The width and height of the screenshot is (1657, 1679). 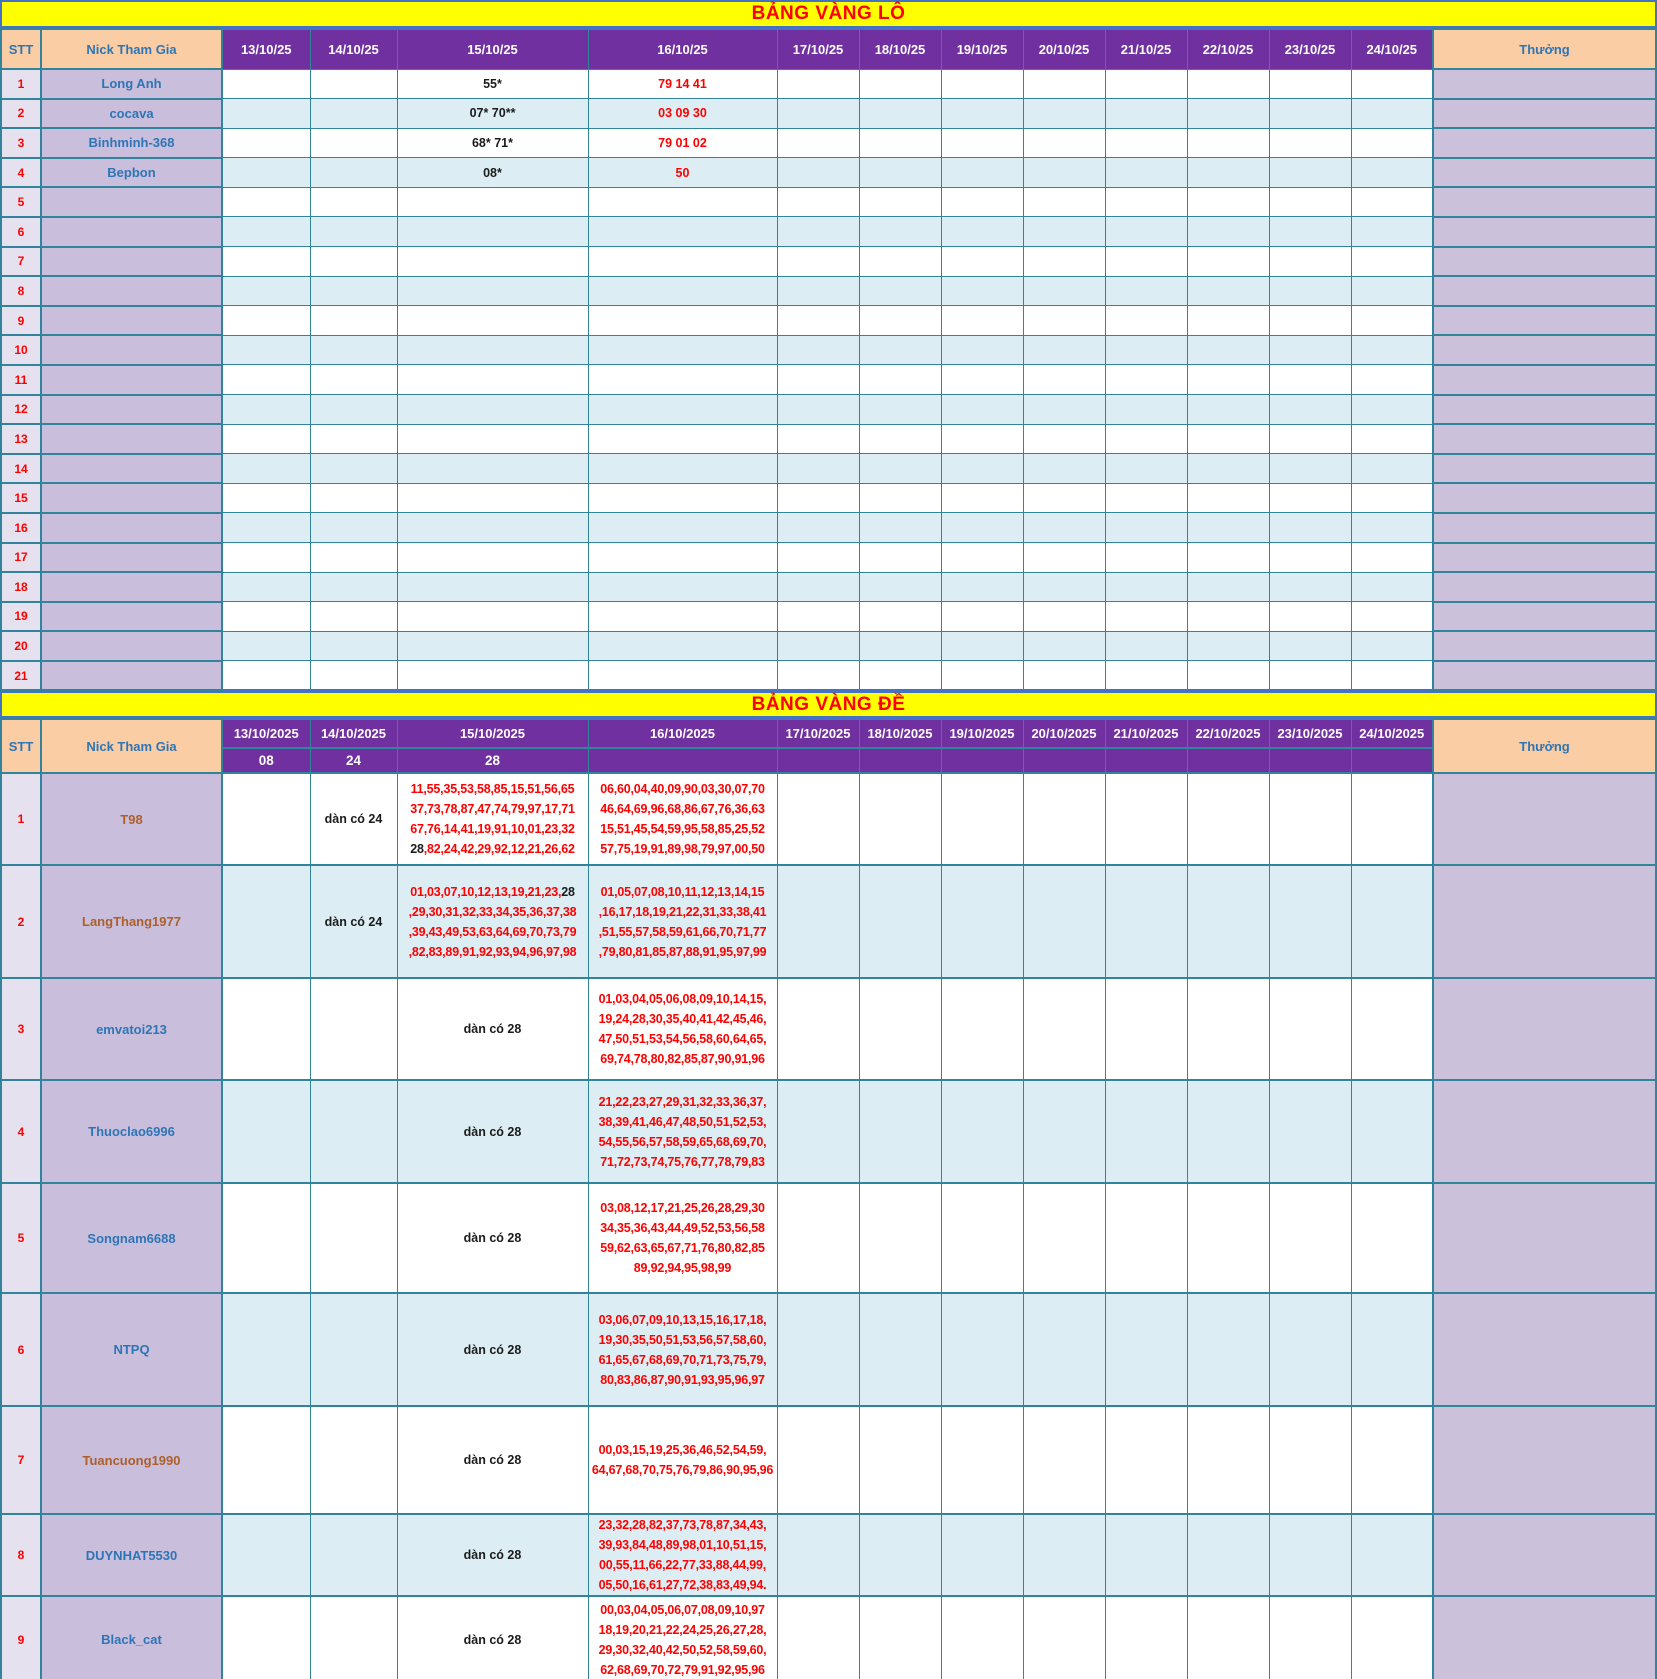 What do you see at coordinates (1310, 49) in the screenshot?
I see `lo-date-header-23: 23/10/25` at bounding box center [1310, 49].